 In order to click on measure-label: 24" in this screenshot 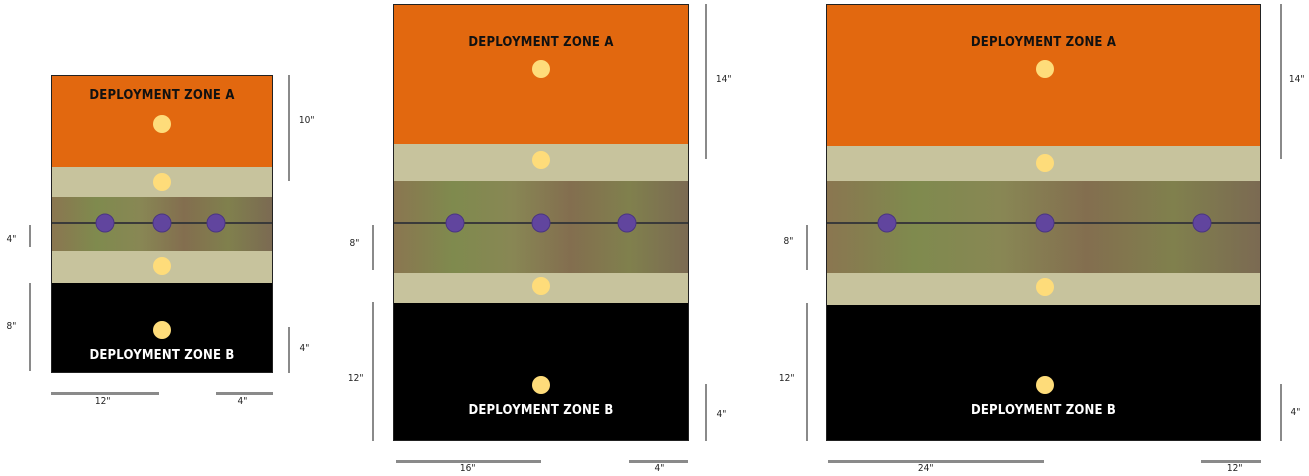, I will do `click(925, 468)`.